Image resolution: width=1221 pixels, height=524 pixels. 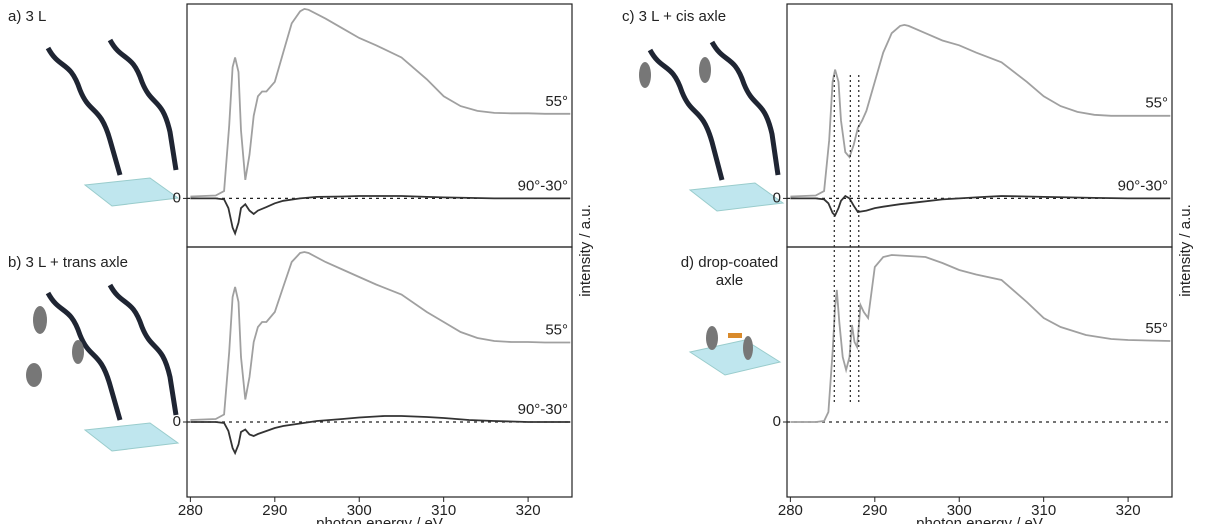 What do you see at coordinates (735, 335) in the screenshot?
I see `axle-rod` at bounding box center [735, 335].